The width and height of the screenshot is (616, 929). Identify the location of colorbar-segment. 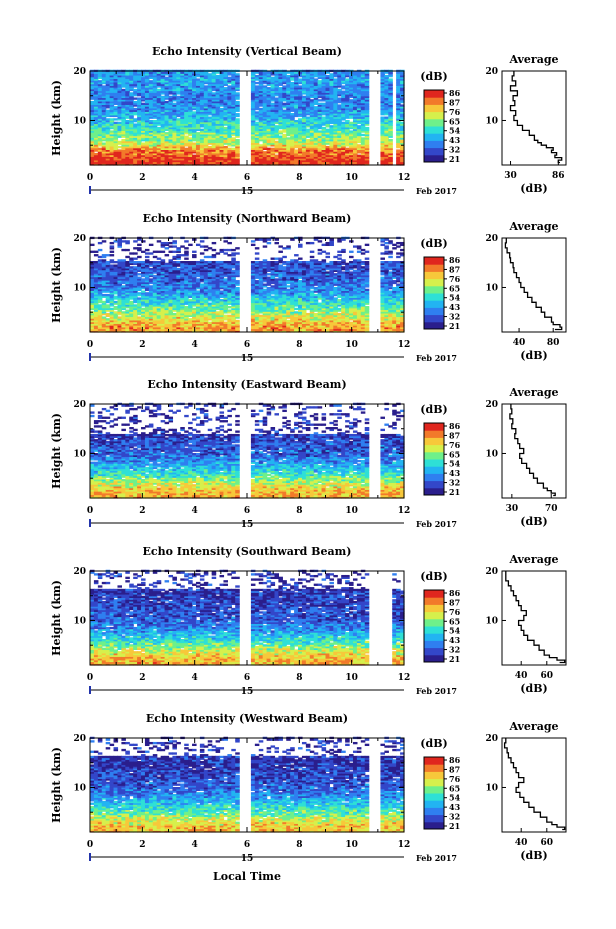
(434, 151).